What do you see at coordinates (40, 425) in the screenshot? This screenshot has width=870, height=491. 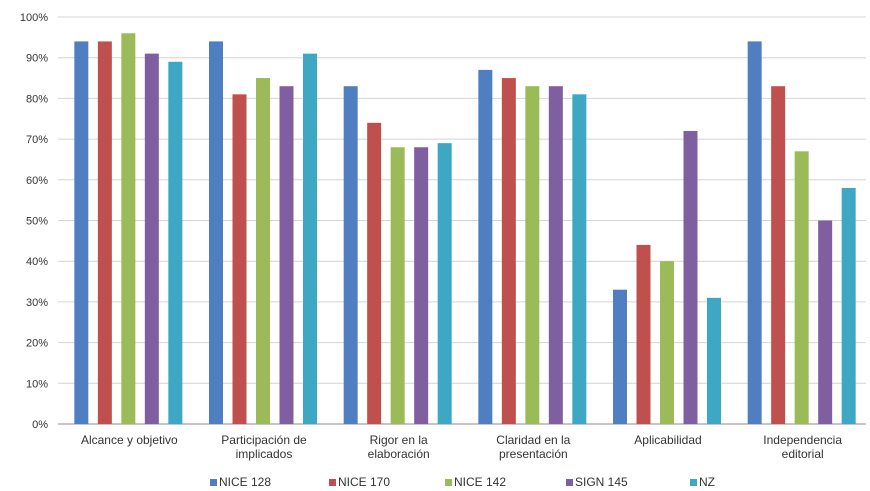 I see `y-tick-label: 0%` at bounding box center [40, 425].